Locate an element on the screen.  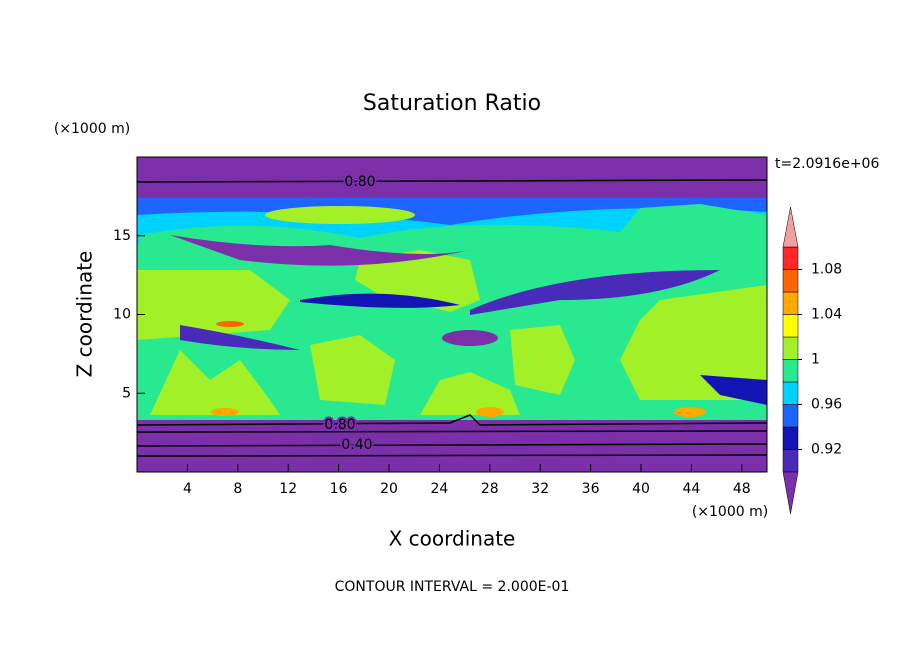
x-tick-label: 32 is located at coordinates (540, 489).